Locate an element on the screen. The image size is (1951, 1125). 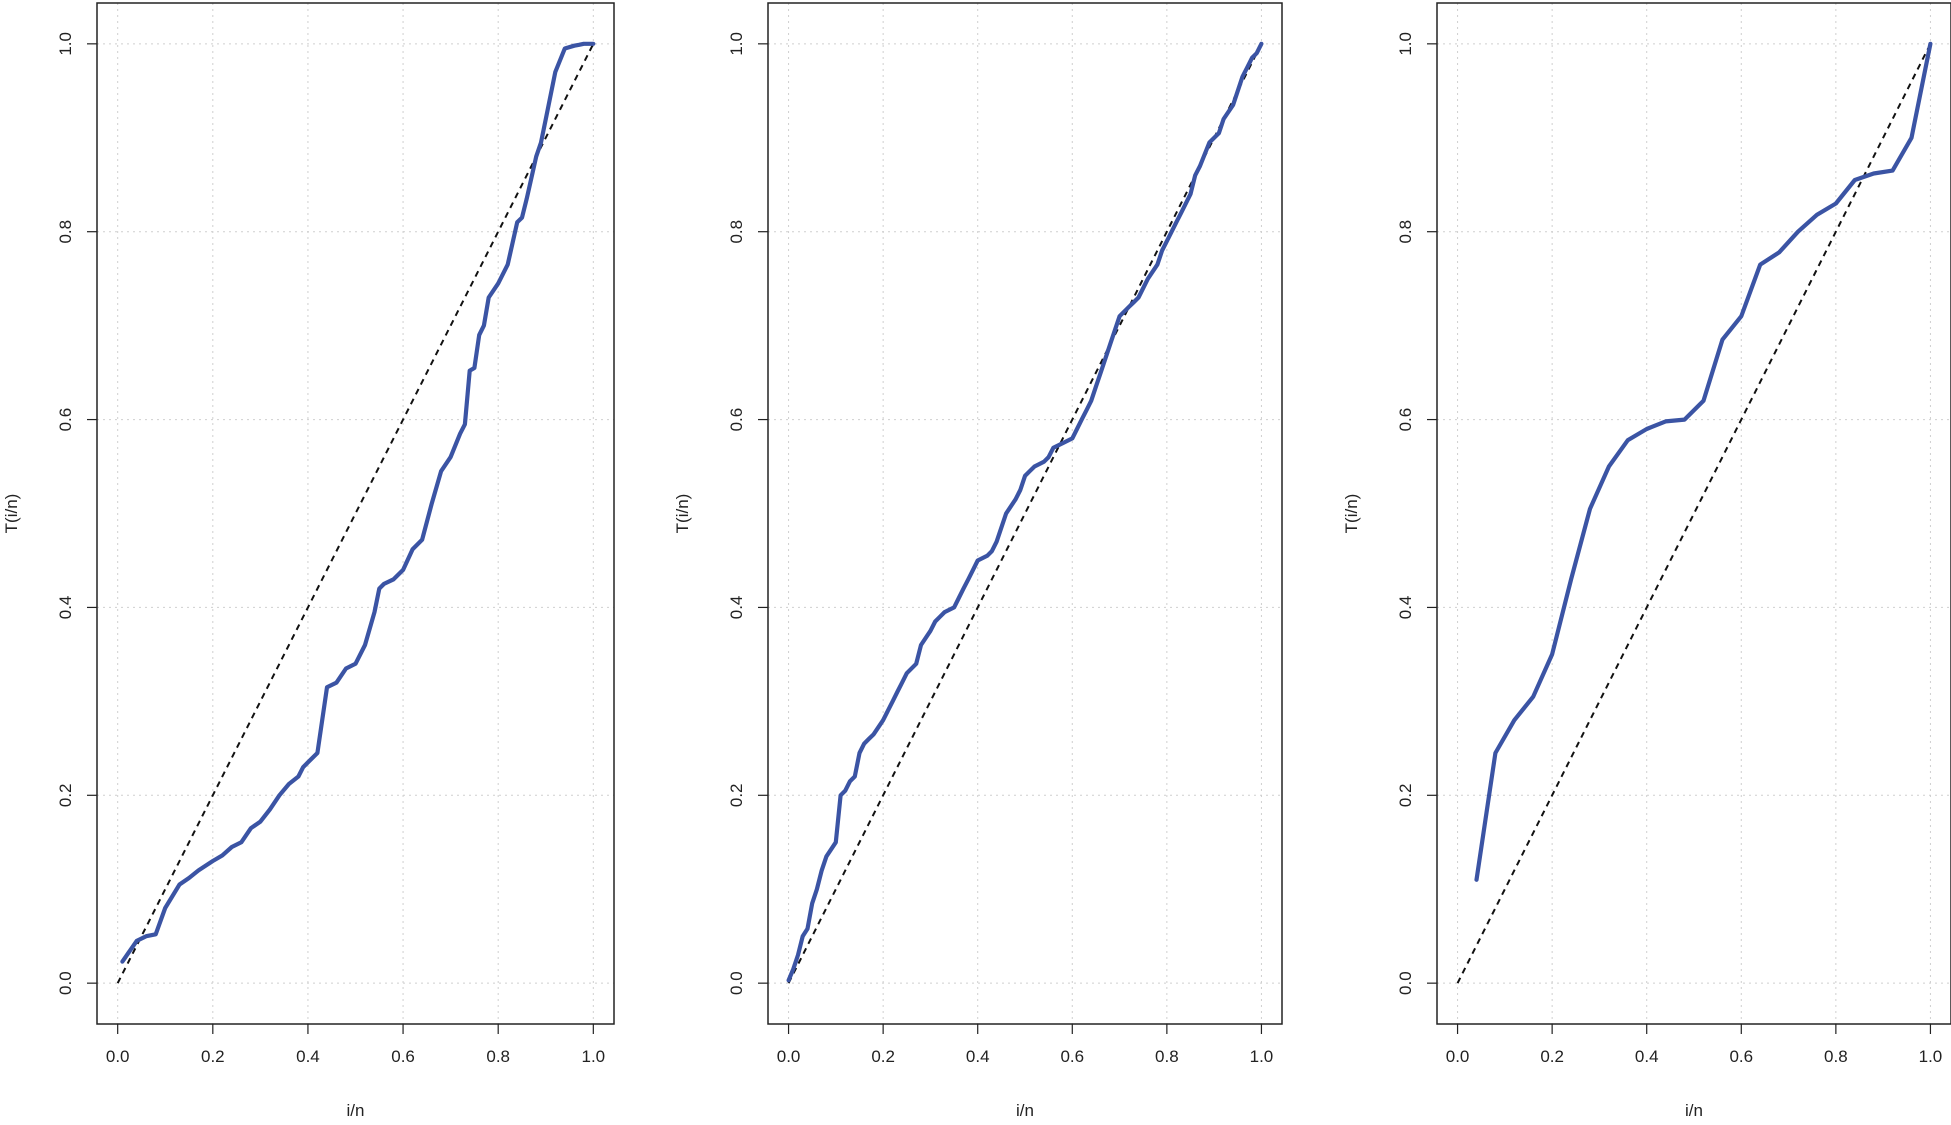
y-axis-label-left: T(i/n) is located at coordinates (11, 514).